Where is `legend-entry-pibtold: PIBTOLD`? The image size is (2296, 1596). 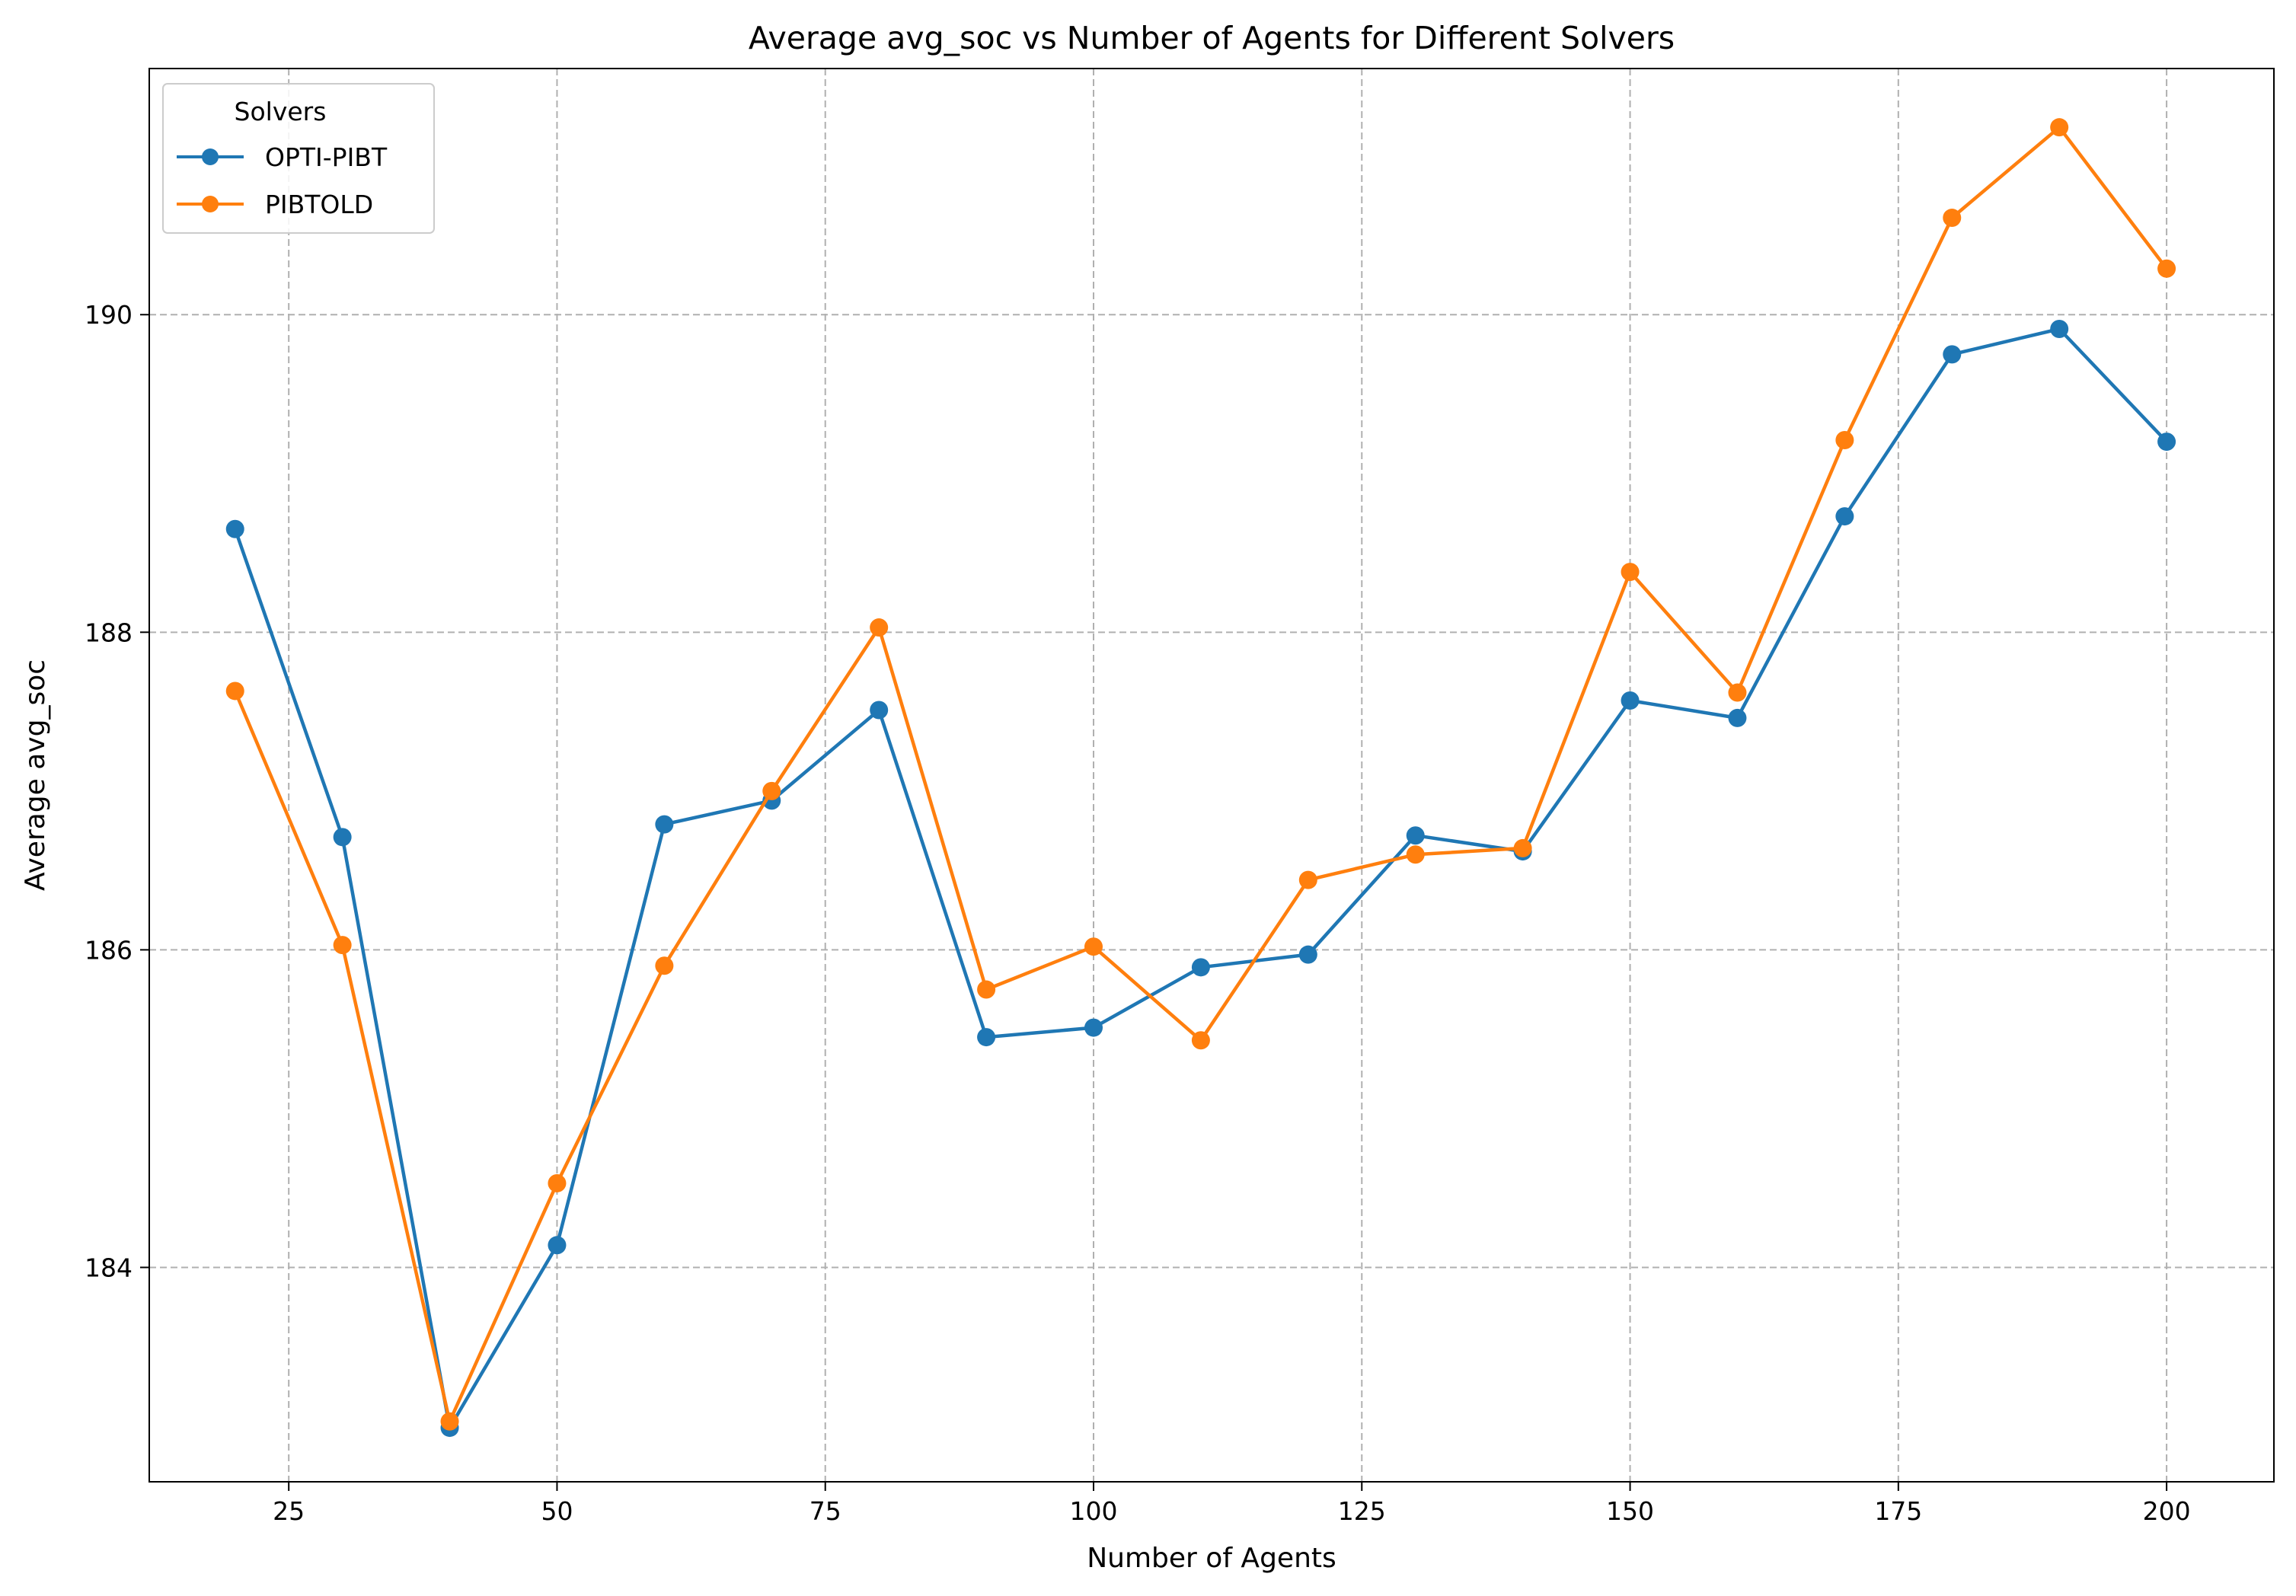 legend-entry-pibtold: PIBTOLD is located at coordinates (275, 204).